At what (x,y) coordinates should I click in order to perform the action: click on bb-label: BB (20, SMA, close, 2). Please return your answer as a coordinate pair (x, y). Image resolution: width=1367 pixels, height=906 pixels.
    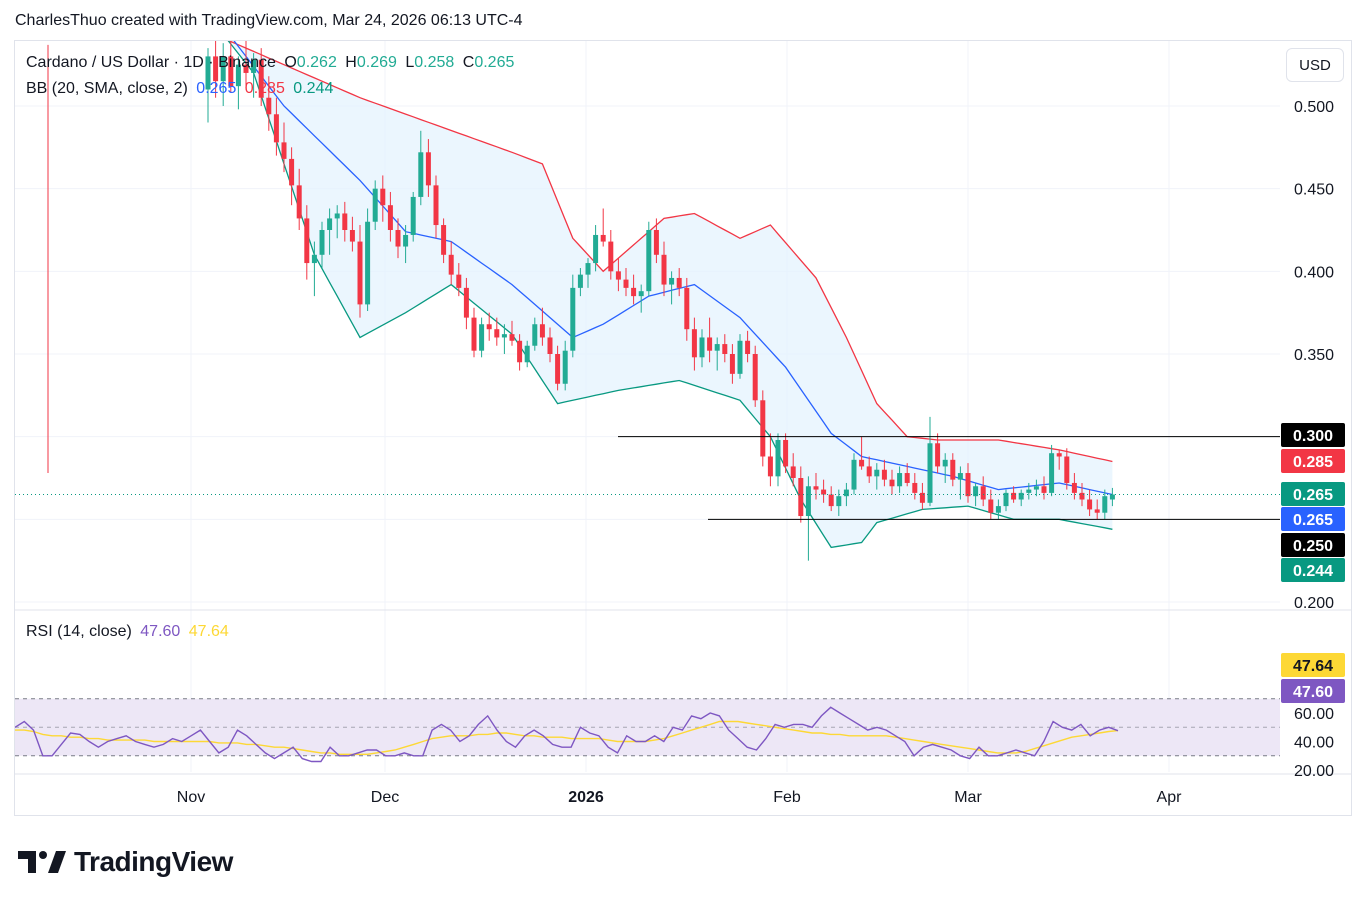
    Looking at the image, I should click on (107, 88).